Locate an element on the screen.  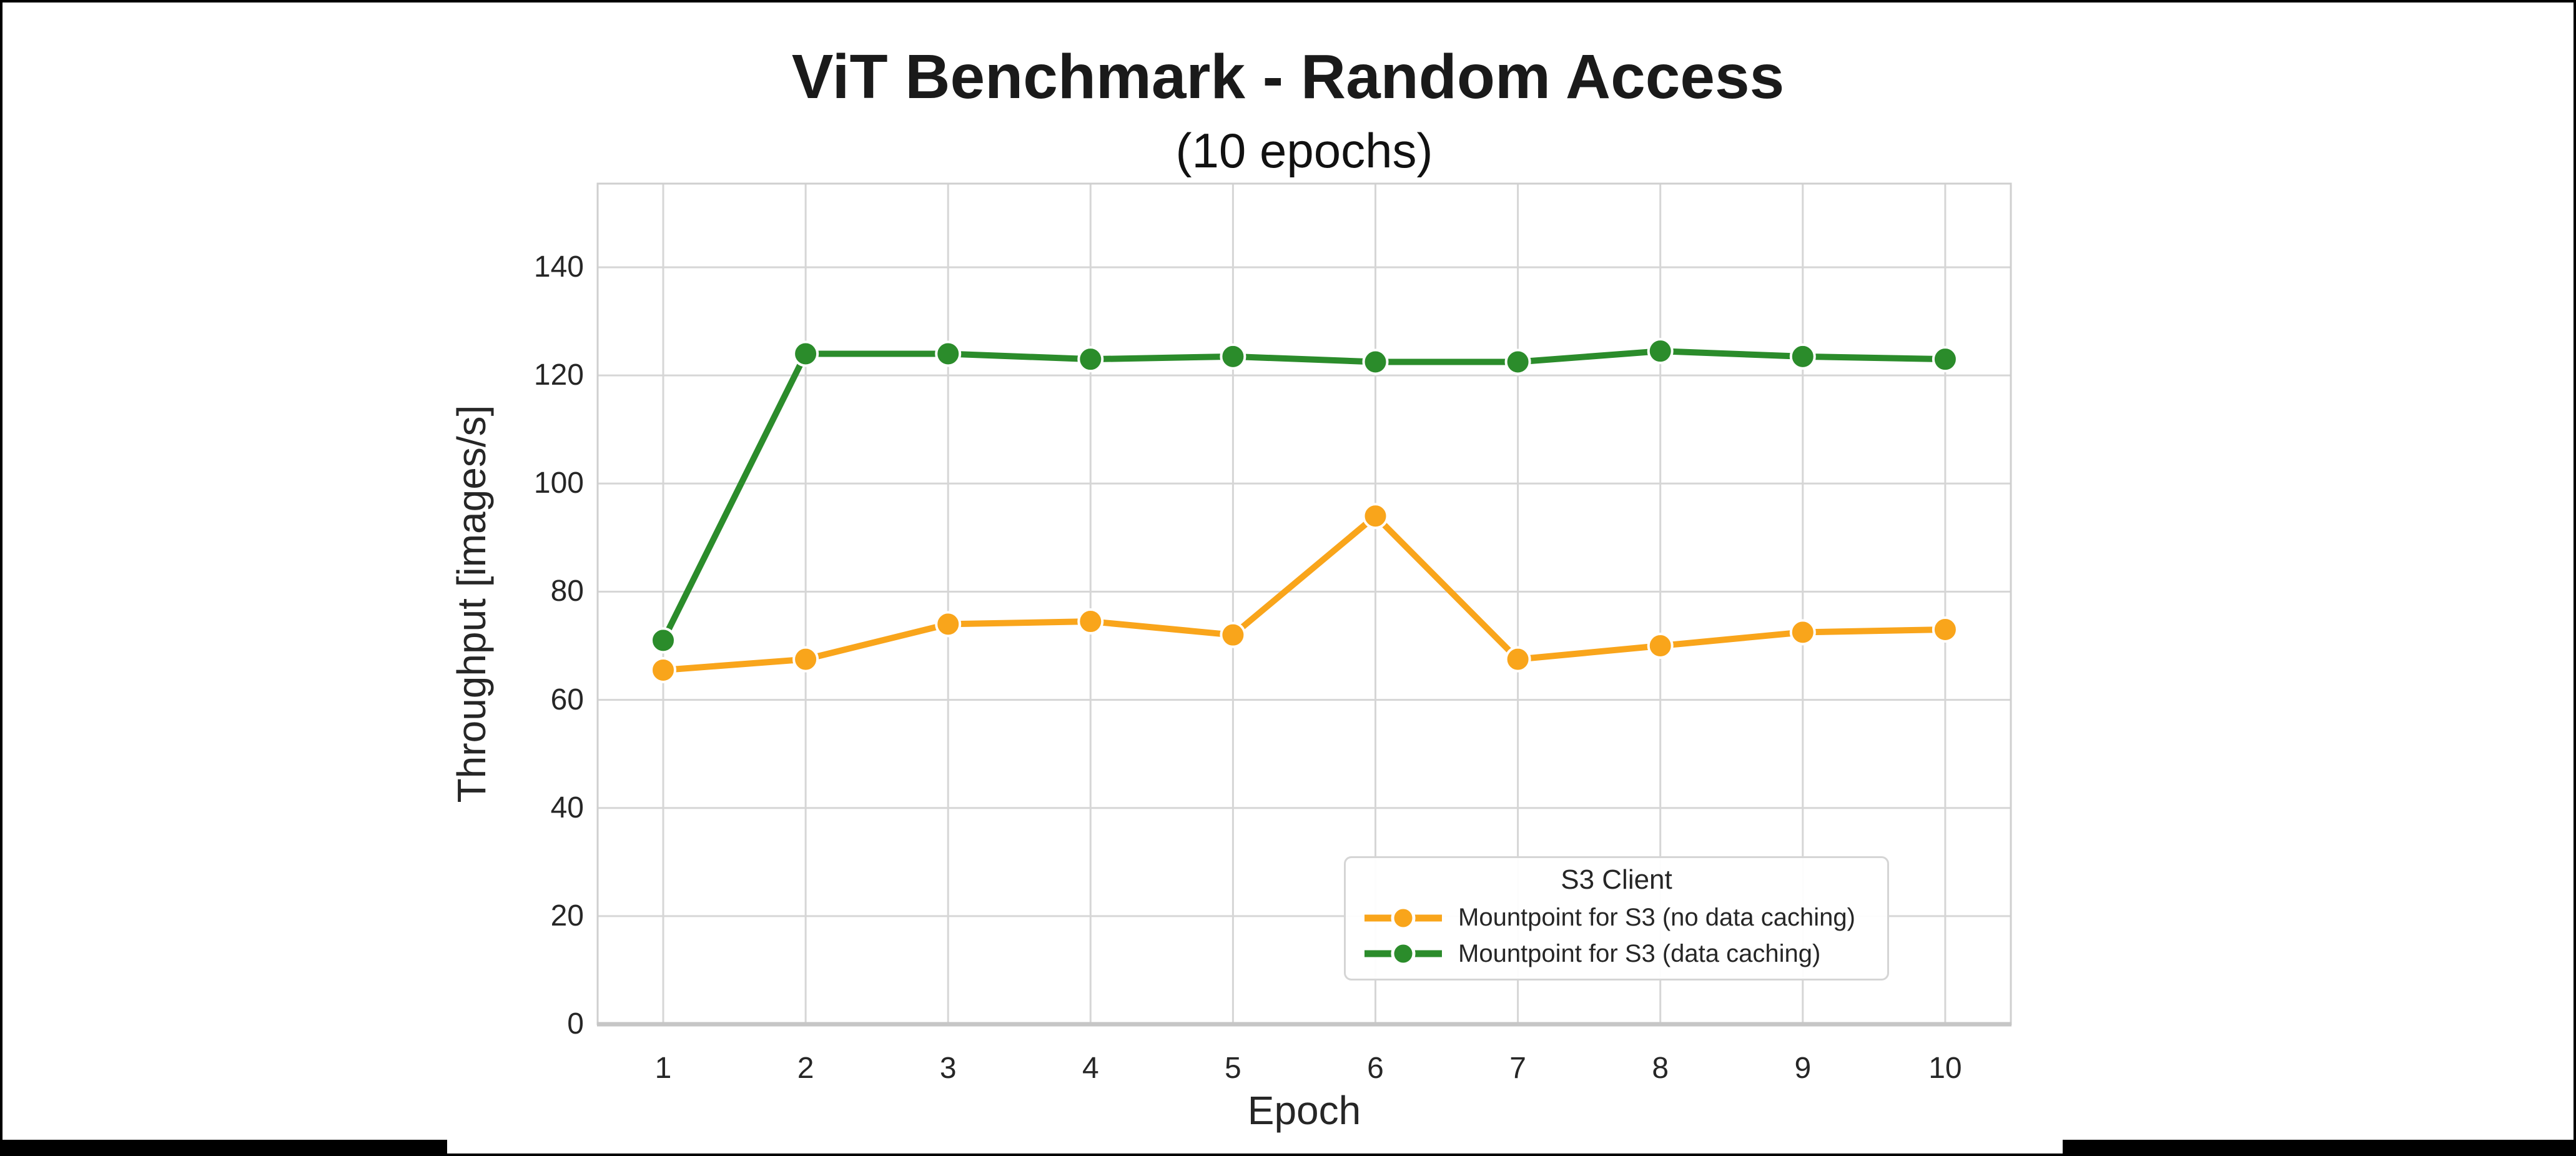
legend-entry-caching: Mountpoint for S3 (data caching) is located at coordinates (1617, 955).